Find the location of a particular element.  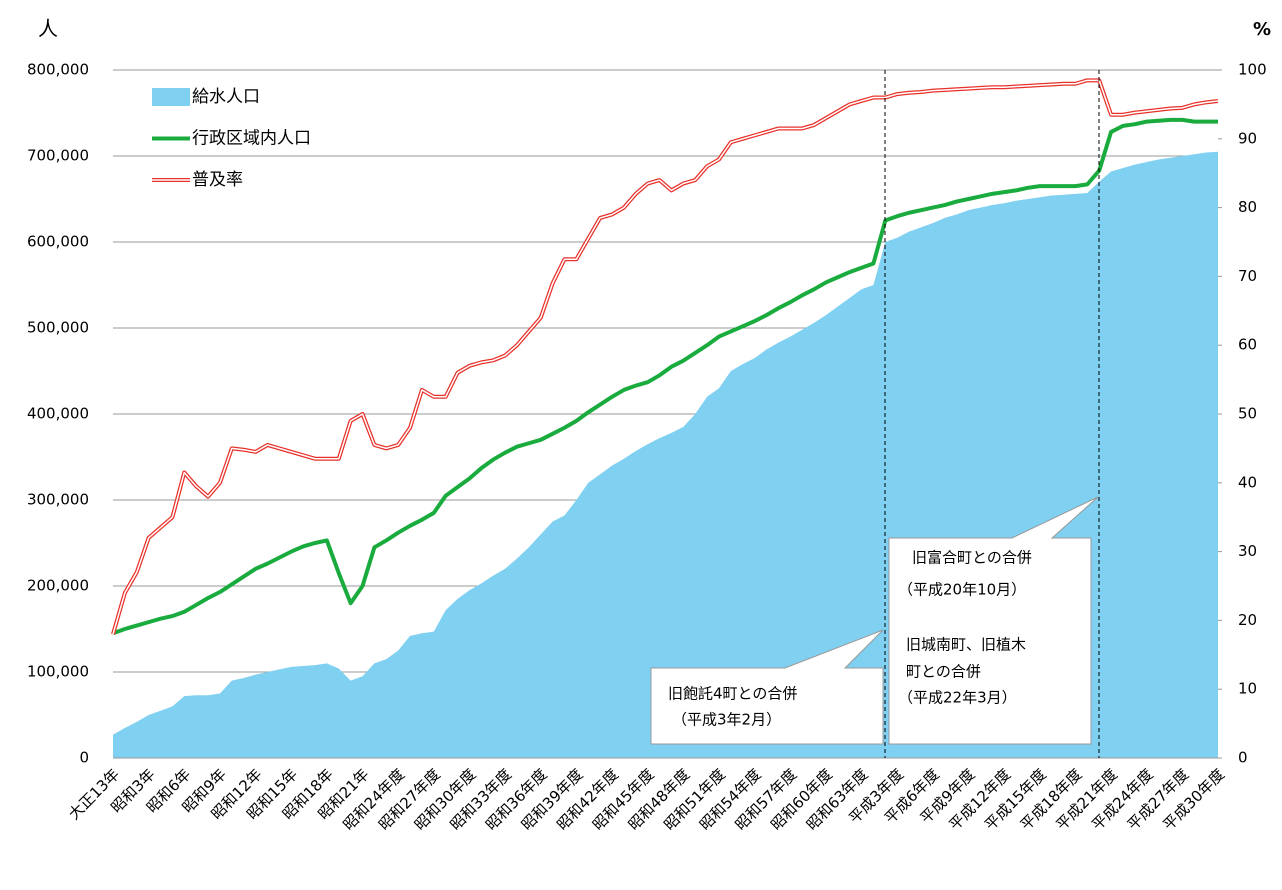

y2-tick-label: 70 is located at coordinates (1247, 276).